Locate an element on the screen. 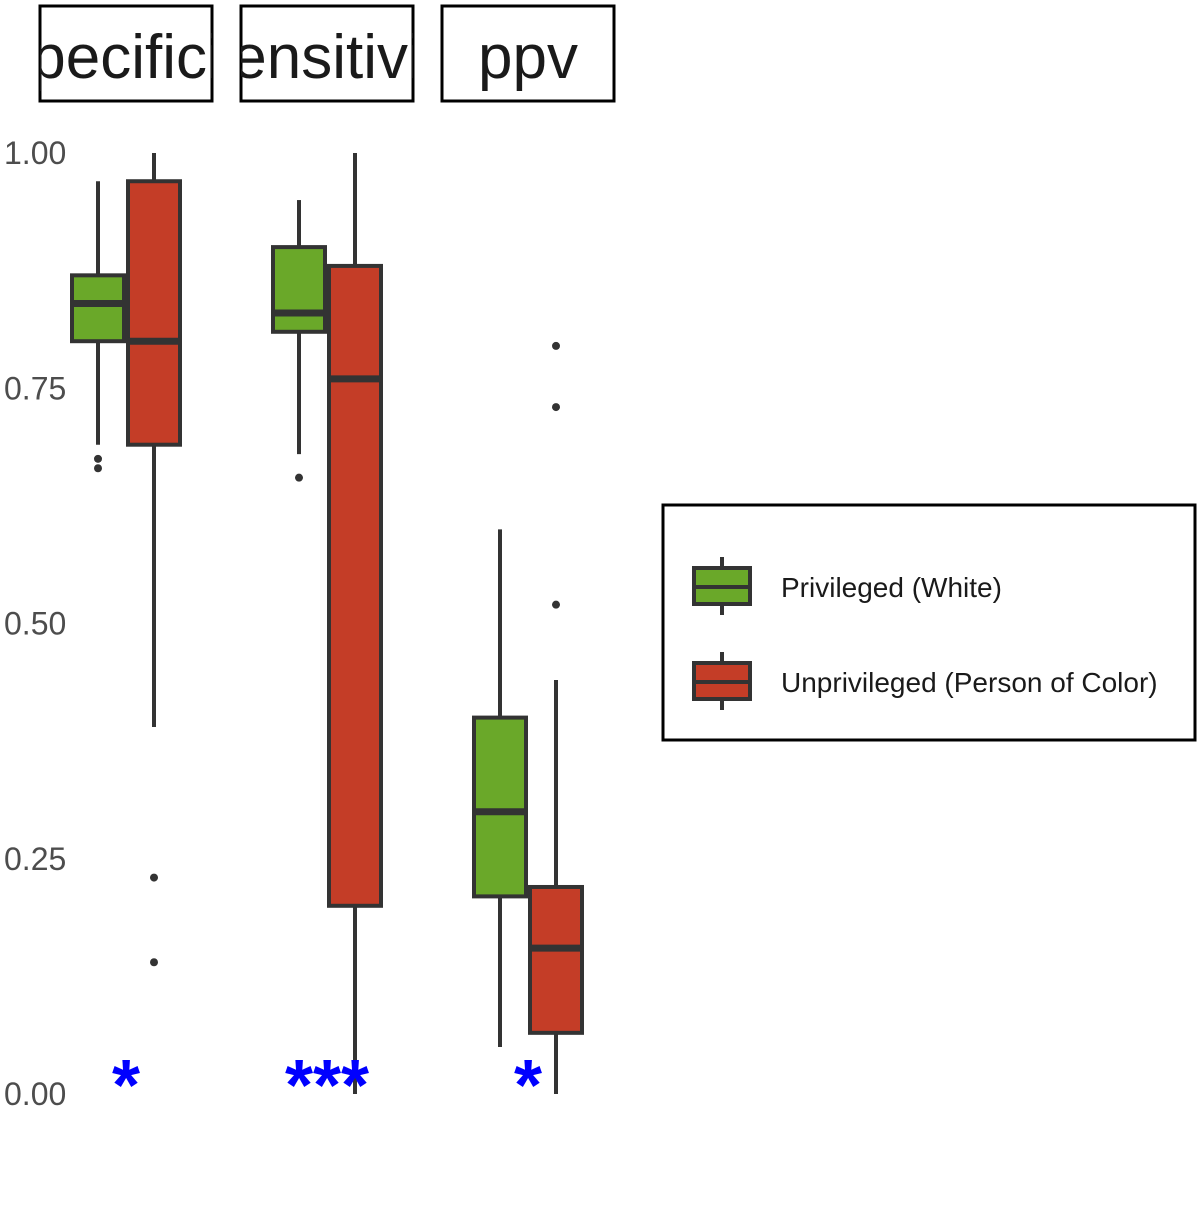 This screenshot has height=1205, width=1200. facet-strips: pecifici ensitivi ppv is located at coordinates (323, 53).